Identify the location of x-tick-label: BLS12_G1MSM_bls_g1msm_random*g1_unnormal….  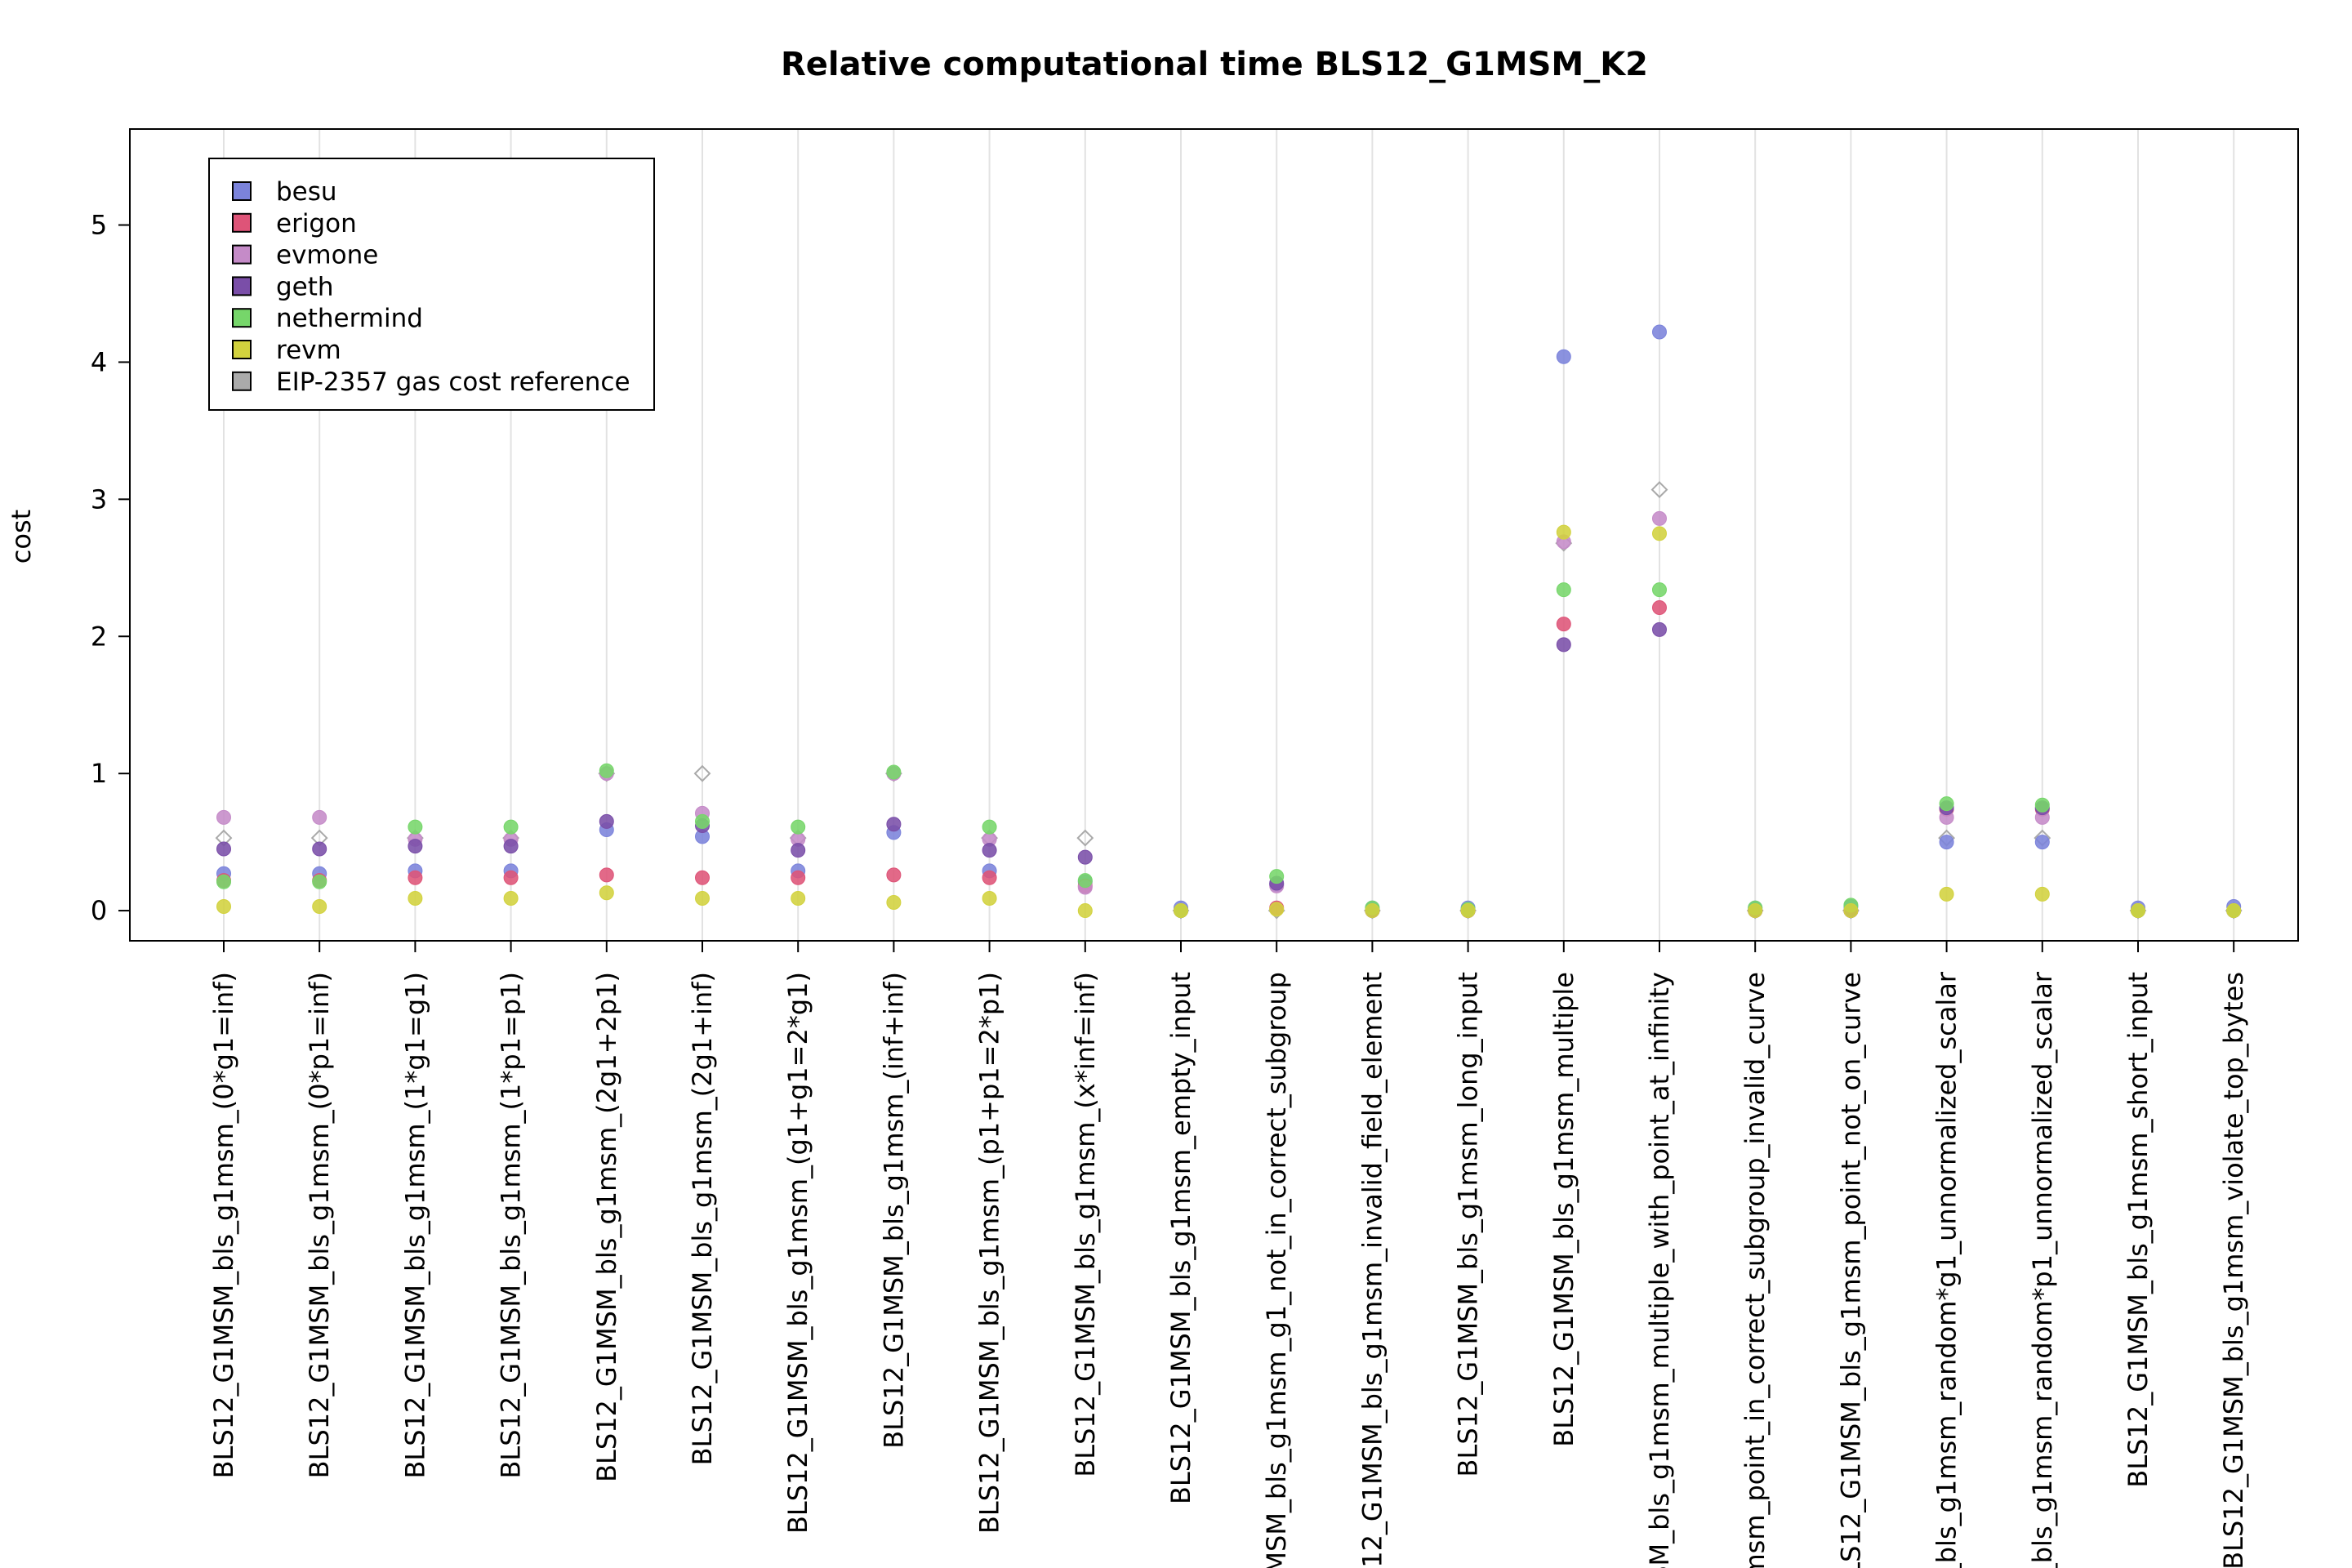
(1946, 1269).